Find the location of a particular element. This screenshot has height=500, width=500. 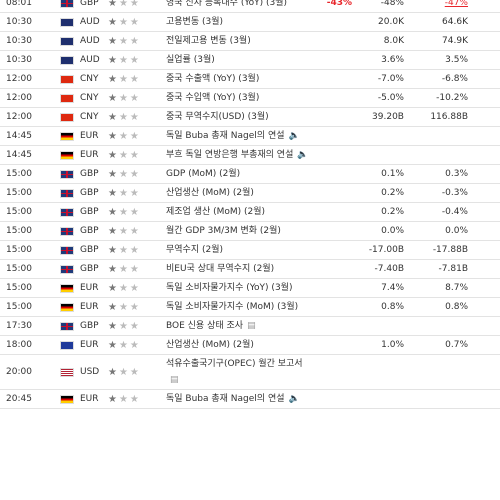

actual-value: -43% is located at coordinates (333, 4).